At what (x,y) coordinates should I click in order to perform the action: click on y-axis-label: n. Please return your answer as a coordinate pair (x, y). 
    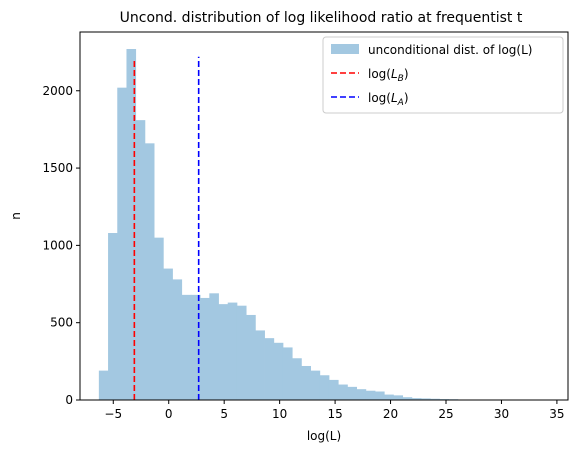
    Looking at the image, I should click on (16, 216).